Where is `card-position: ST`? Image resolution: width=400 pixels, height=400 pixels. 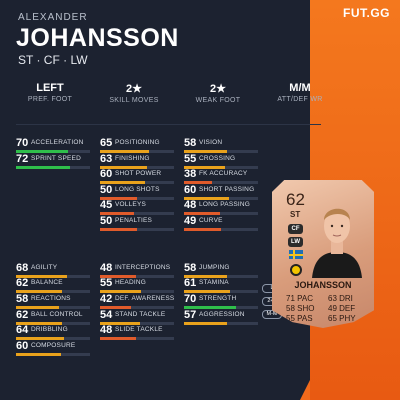 card-position: ST is located at coordinates (295, 214).